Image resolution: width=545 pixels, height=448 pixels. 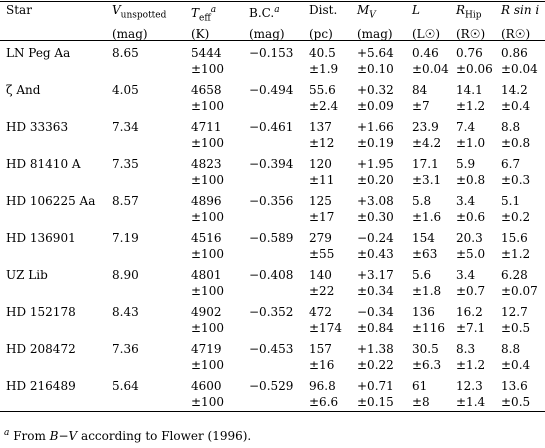 I want to click on cell-luminosity: 61, so click(x=420, y=386).